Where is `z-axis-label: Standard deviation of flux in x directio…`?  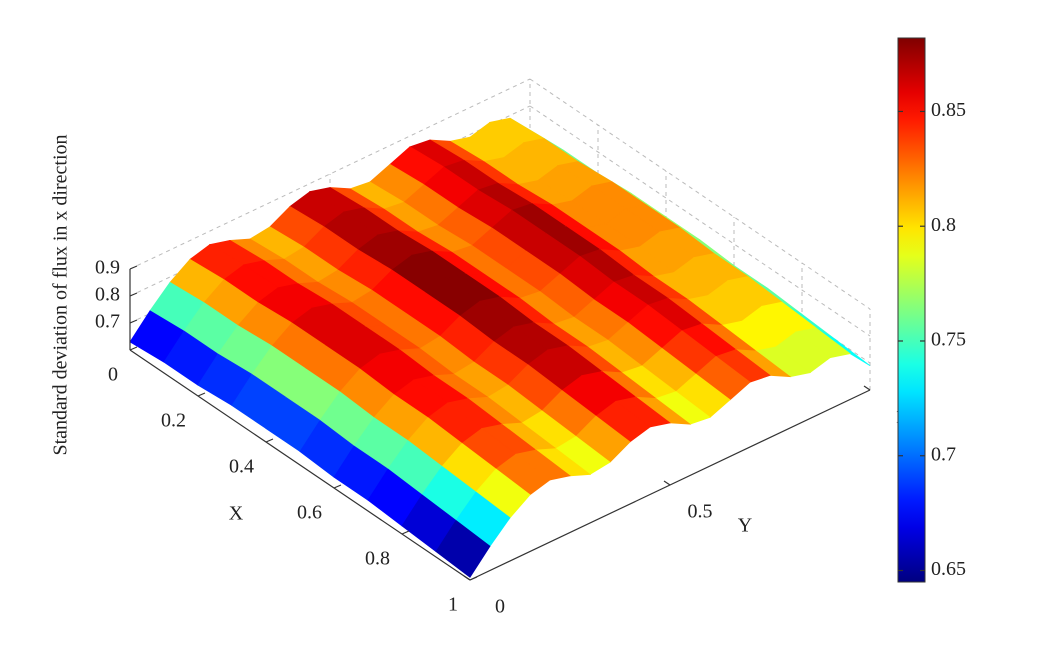
z-axis-label: Standard deviation of flux in x directio… is located at coordinates (61, 294).